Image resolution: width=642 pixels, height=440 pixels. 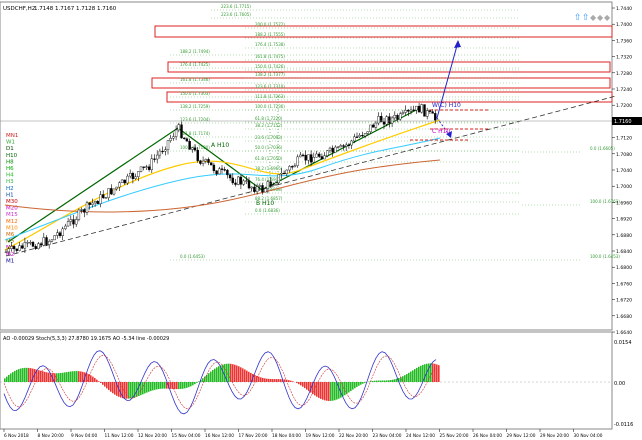 I want to click on timeframe-item: MN1, so click(x=12, y=136).